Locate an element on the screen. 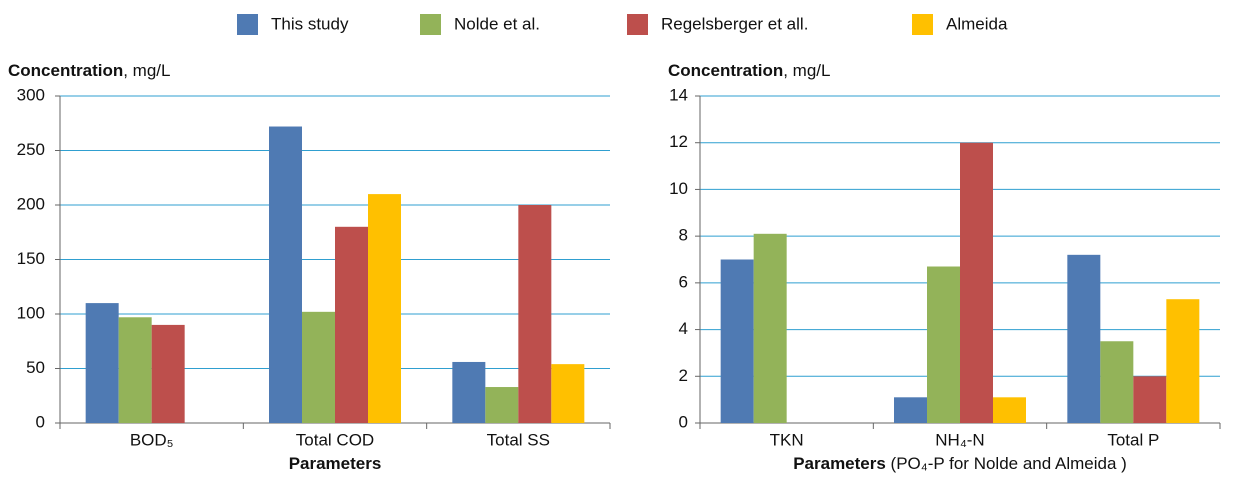  y-tick-label: 100 is located at coordinates (31, 312).